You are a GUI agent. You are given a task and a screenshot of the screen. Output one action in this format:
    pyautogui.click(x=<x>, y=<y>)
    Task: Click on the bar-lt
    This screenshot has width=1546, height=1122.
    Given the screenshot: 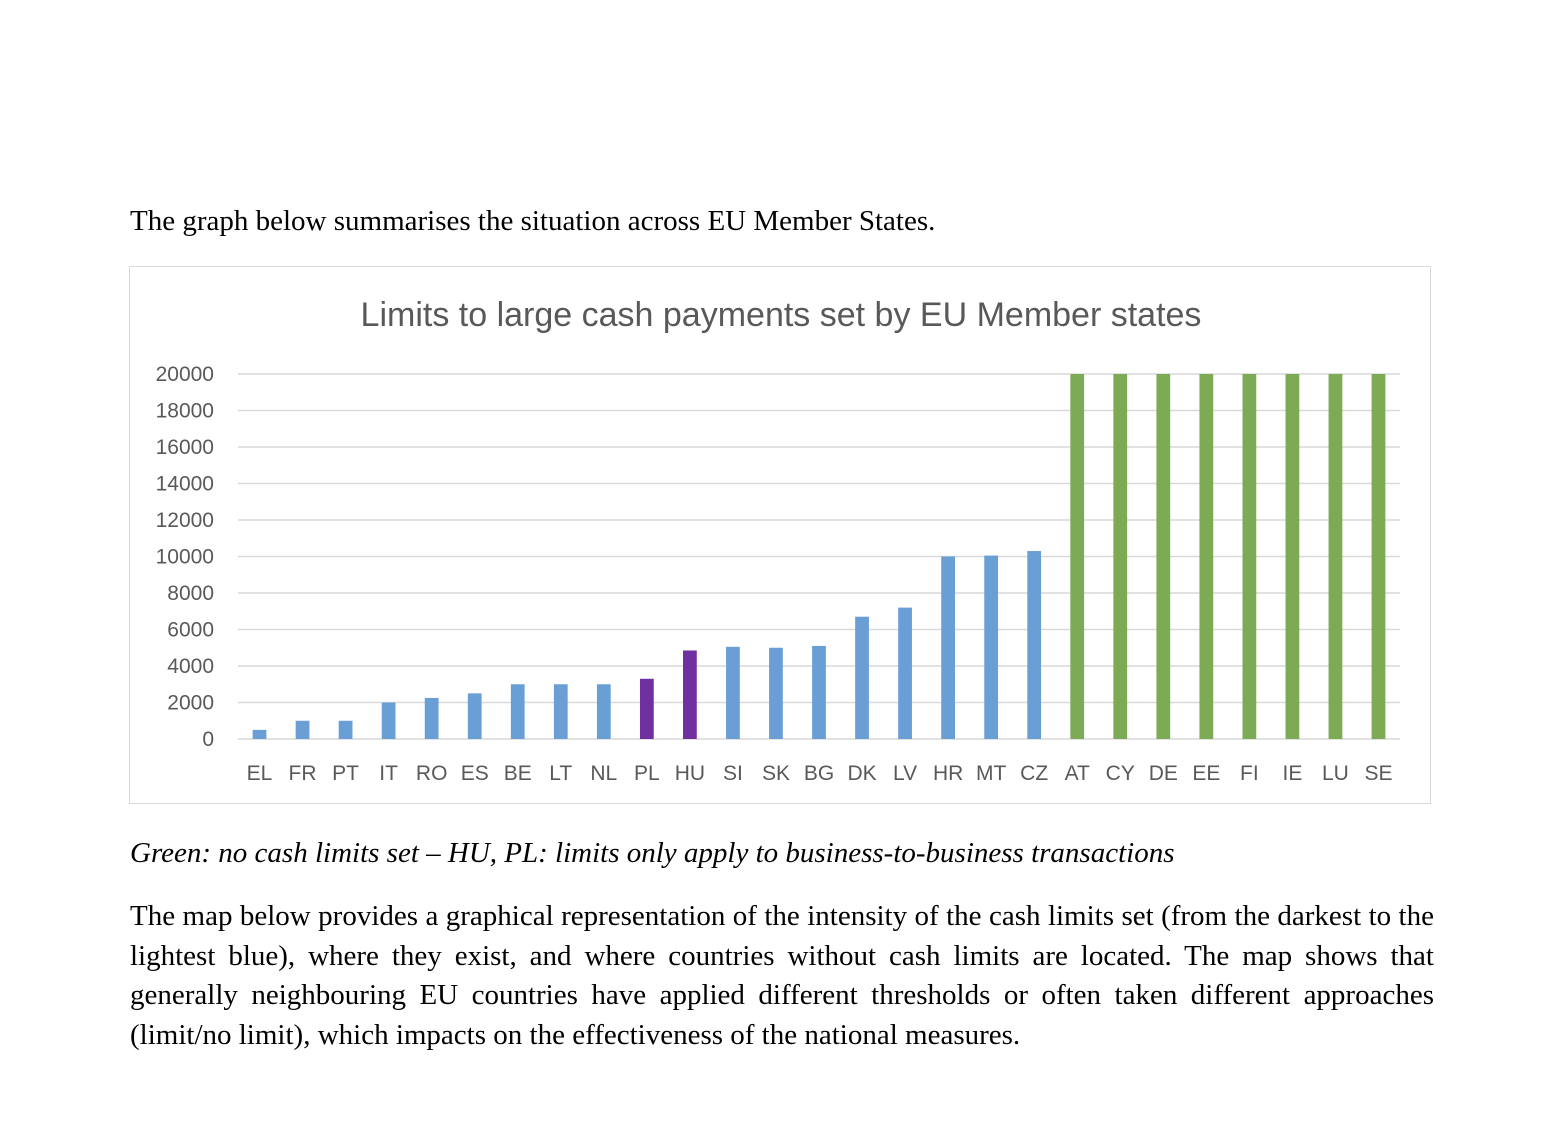 What is the action you would take?
    pyautogui.click(x=560, y=711)
    